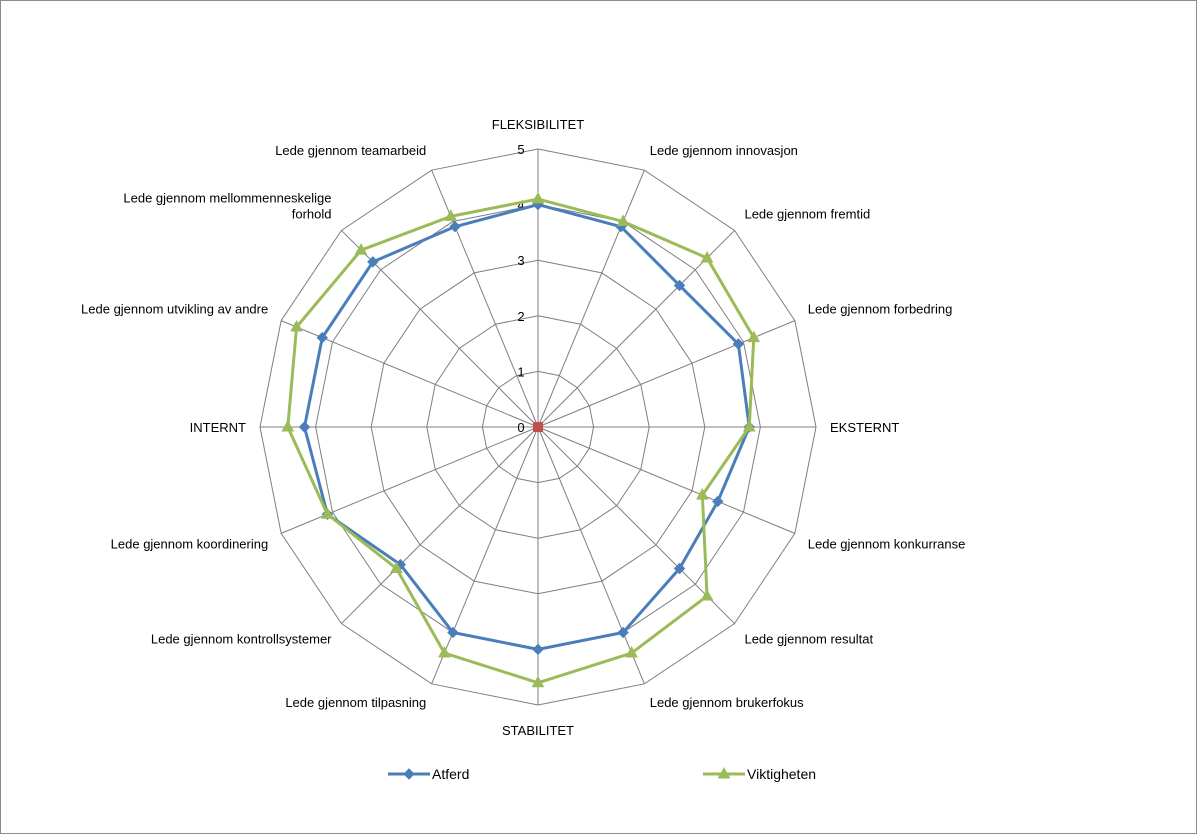 Image resolution: width=1197 pixels, height=834 pixels. I want to click on legend-item-atferd: Atferd, so click(428, 774).